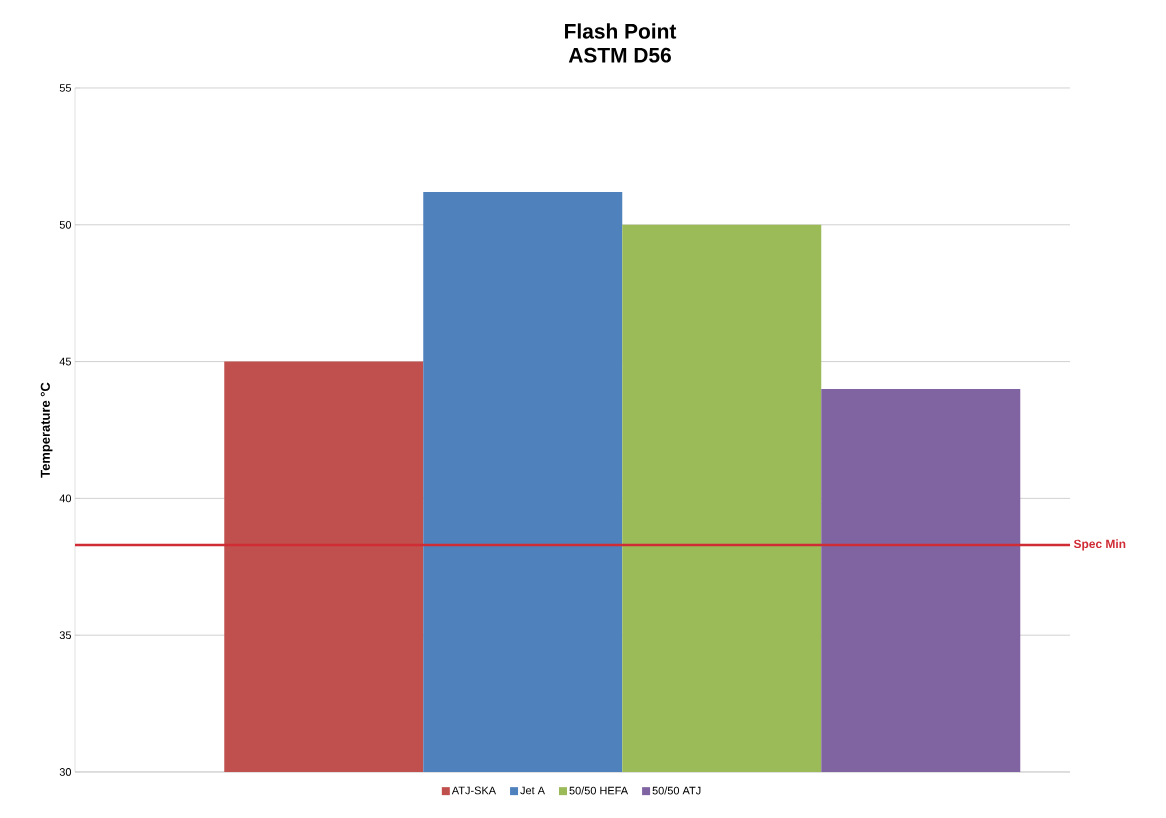  I want to click on y-tick-label: 50, so click(65, 224).